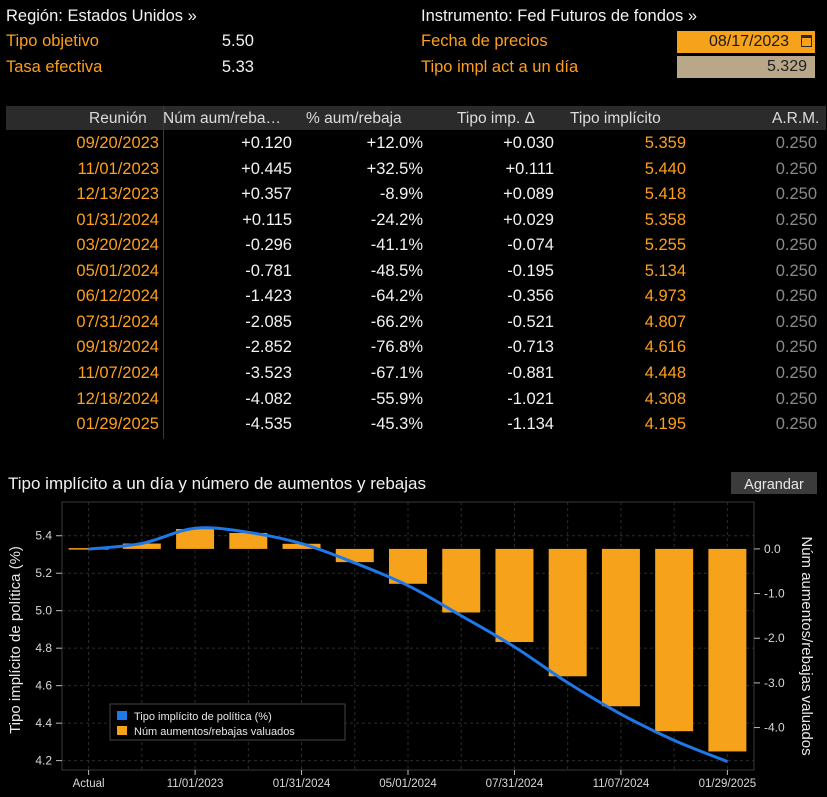 The width and height of the screenshot is (827, 797). I want to click on row-num-hikes: +0.357, so click(266, 194).